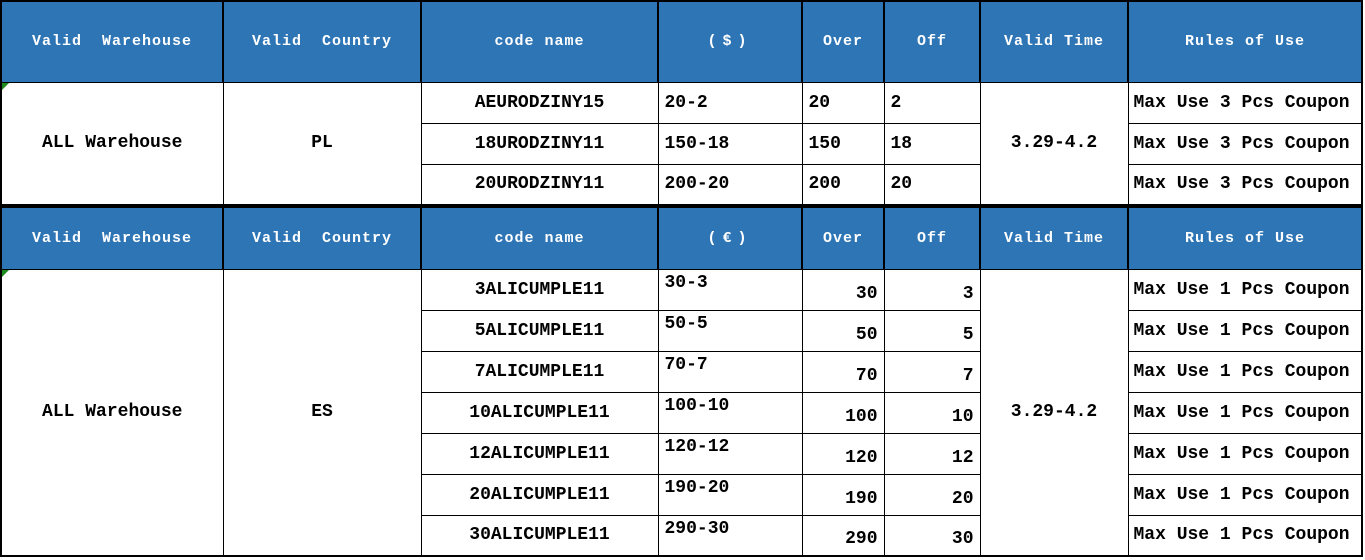 The image size is (1365, 560). What do you see at coordinates (932, 330) in the screenshot?
I see `cell-off: 5` at bounding box center [932, 330].